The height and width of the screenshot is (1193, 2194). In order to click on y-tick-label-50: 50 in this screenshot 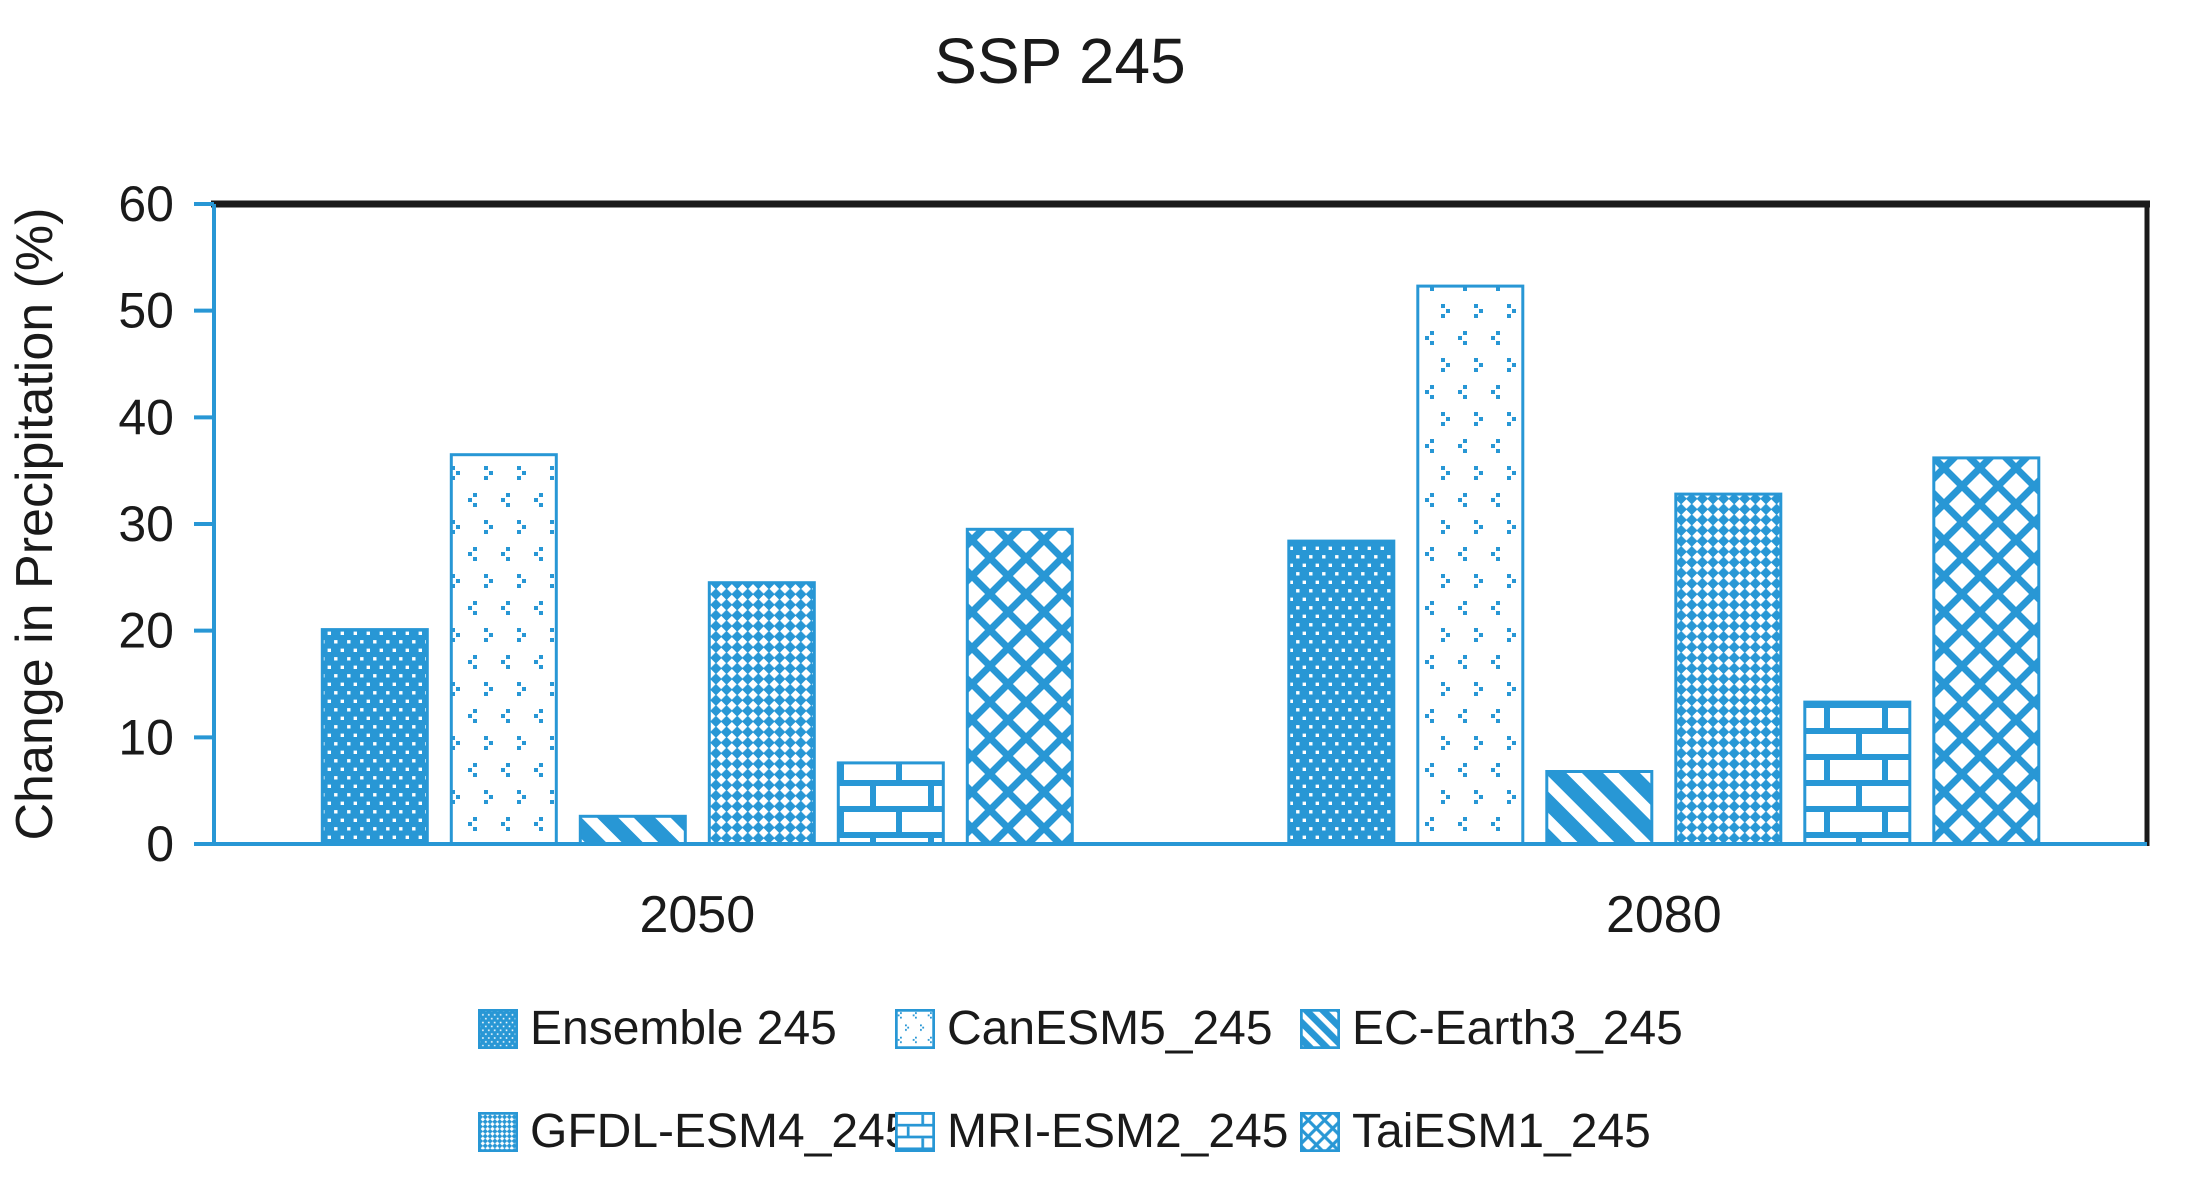, I will do `click(146, 311)`.